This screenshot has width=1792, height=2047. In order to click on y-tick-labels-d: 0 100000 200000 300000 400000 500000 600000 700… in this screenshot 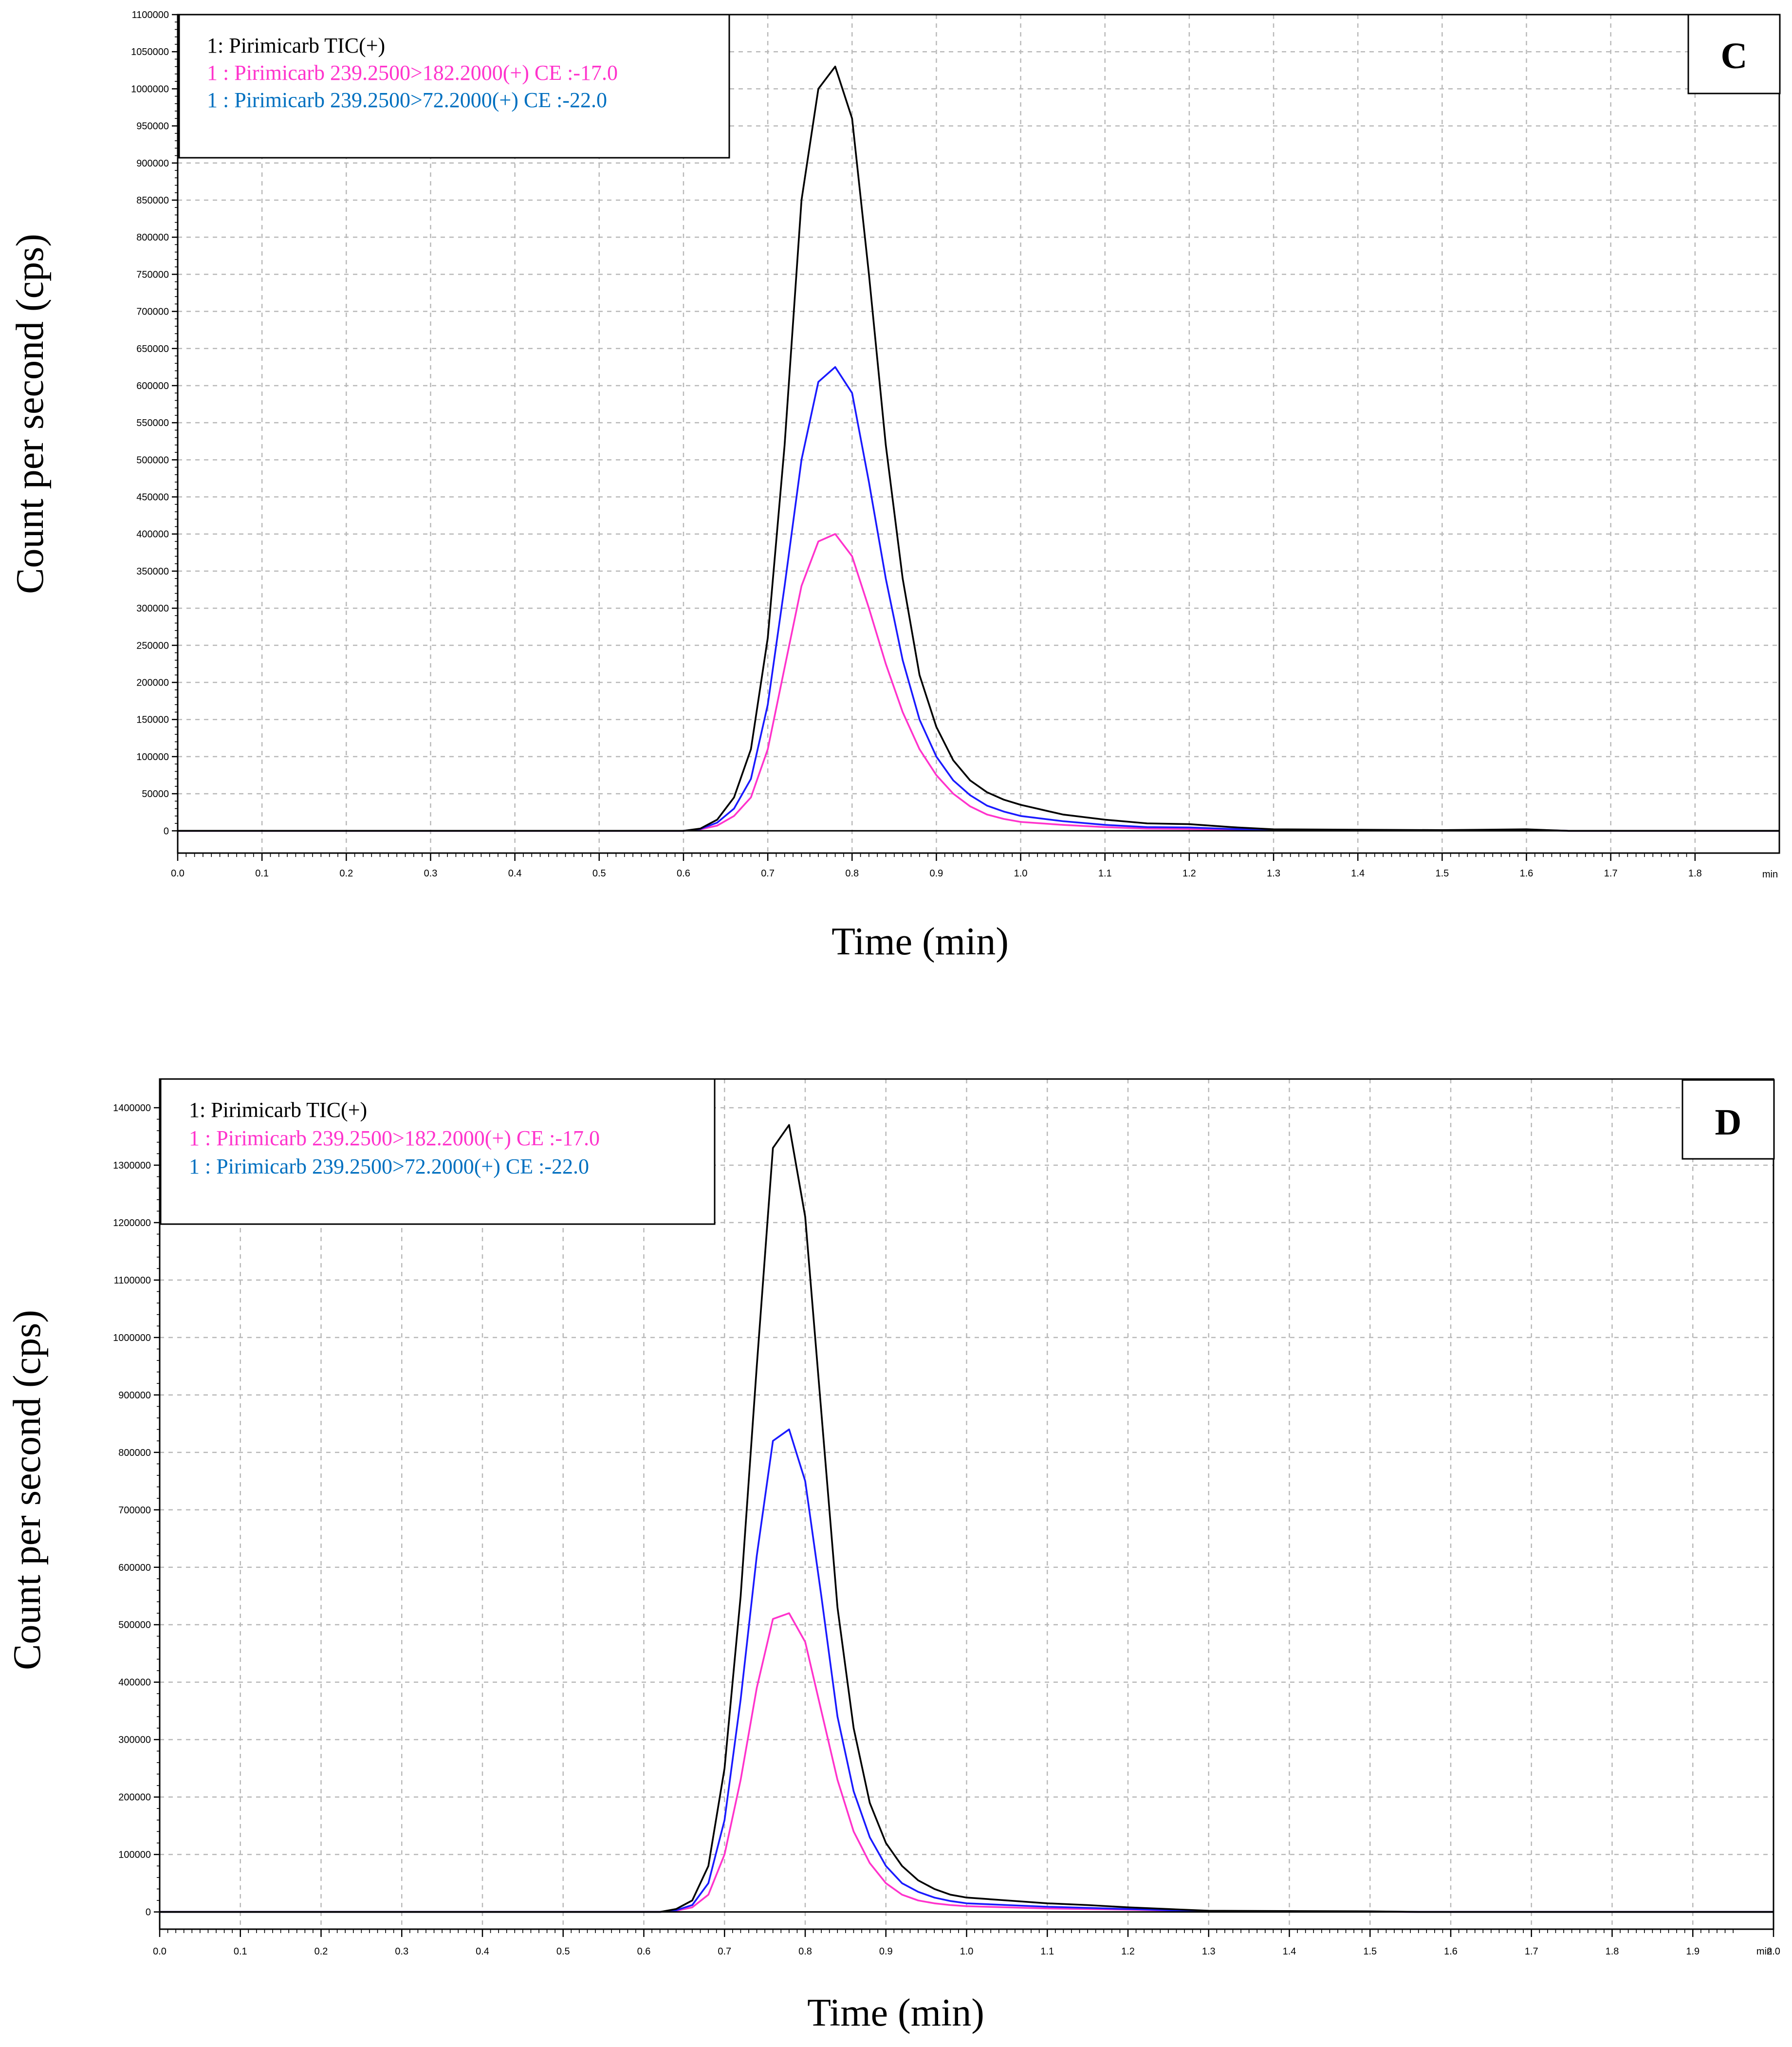, I will do `click(132, 1510)`.